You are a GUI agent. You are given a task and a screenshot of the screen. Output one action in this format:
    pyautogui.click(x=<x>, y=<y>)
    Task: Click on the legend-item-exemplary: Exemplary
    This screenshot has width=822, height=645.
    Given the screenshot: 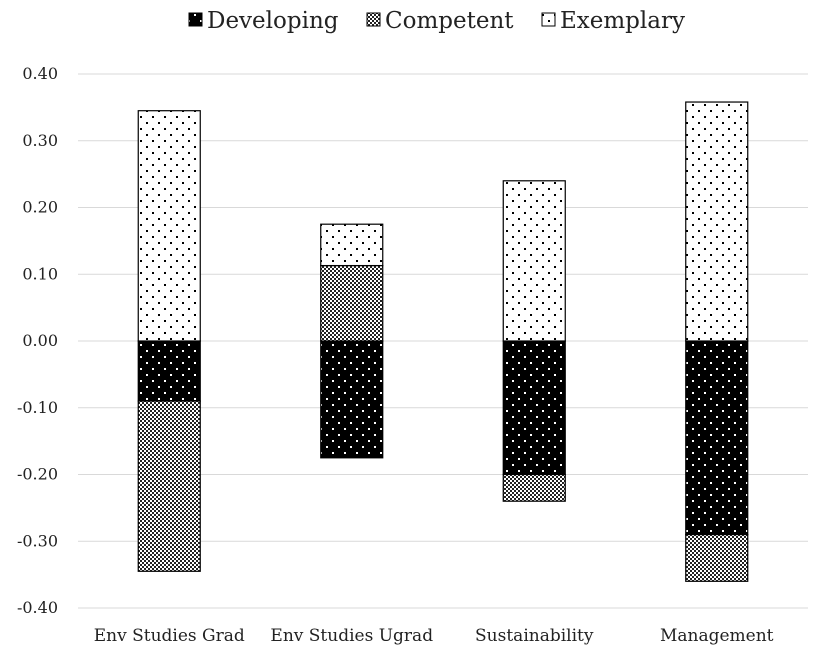 What is the action you would take?
    pyautogui.click(x=613, y=21)
    